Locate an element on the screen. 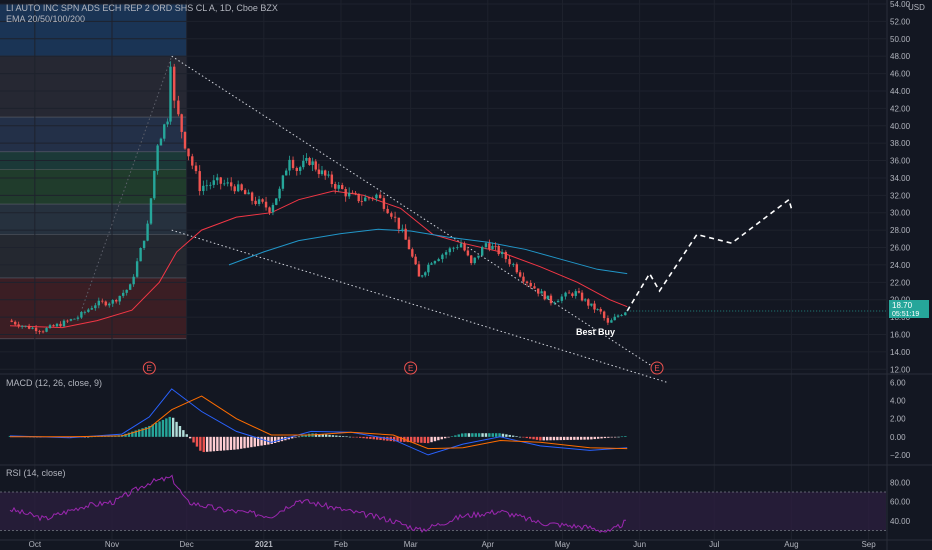 This screenshot has width=932, height=550. price-tick-label: 40.00 is located at coordinates (900, 126).